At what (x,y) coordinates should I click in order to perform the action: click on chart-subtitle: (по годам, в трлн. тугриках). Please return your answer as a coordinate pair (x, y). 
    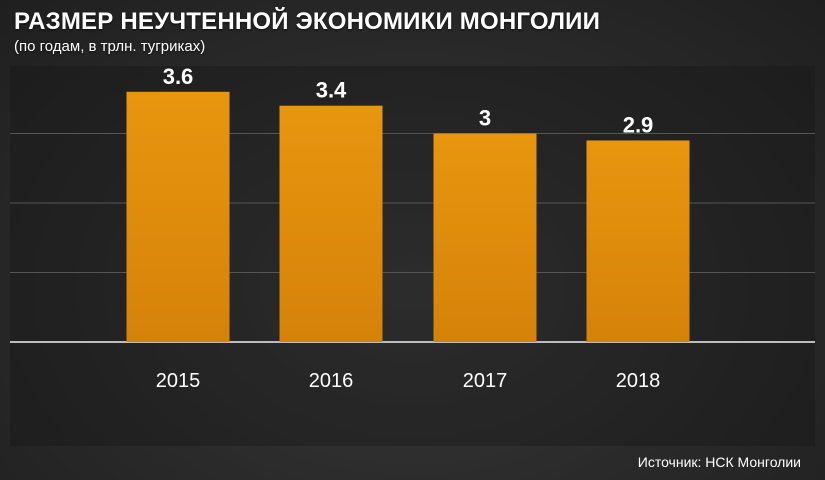
    Looking at the image, I should click on (110, 46).